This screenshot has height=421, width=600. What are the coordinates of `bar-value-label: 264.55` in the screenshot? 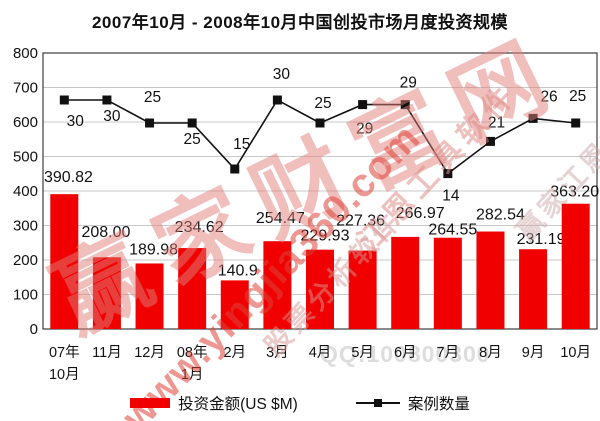 It's located at (452, 230).